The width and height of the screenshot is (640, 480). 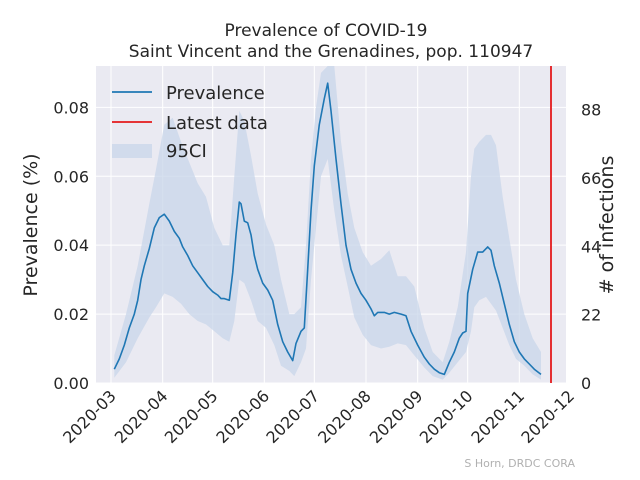 What do you see at coordinates (326, 31) in the screenshot?
I see `chart-title: Prevalence of COVID-19` at bounding box center [326, 31].